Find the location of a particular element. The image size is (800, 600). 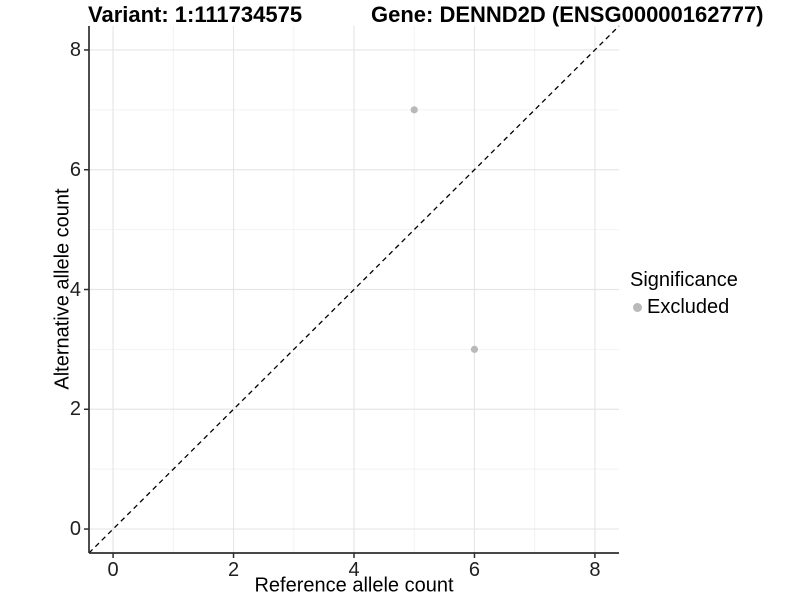

y-tick-label: 4 is located at coordinates (75, 289).